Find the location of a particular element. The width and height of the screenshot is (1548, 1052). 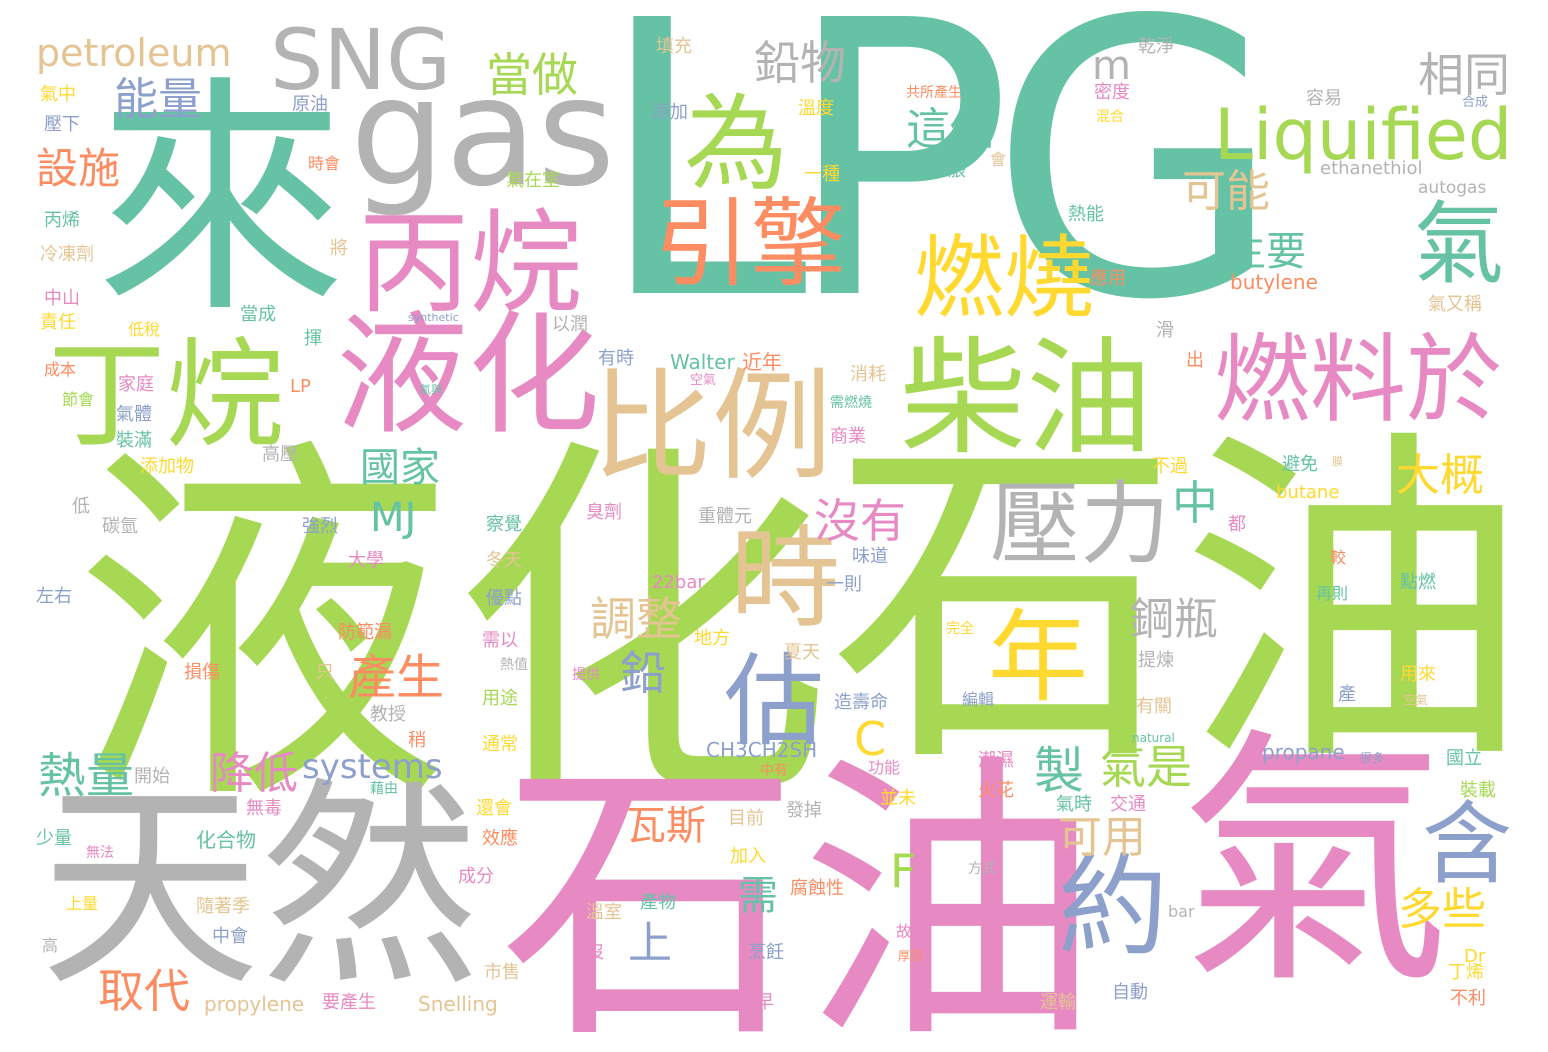

word-propylene: propylene is located at coordinates (254, 1004).